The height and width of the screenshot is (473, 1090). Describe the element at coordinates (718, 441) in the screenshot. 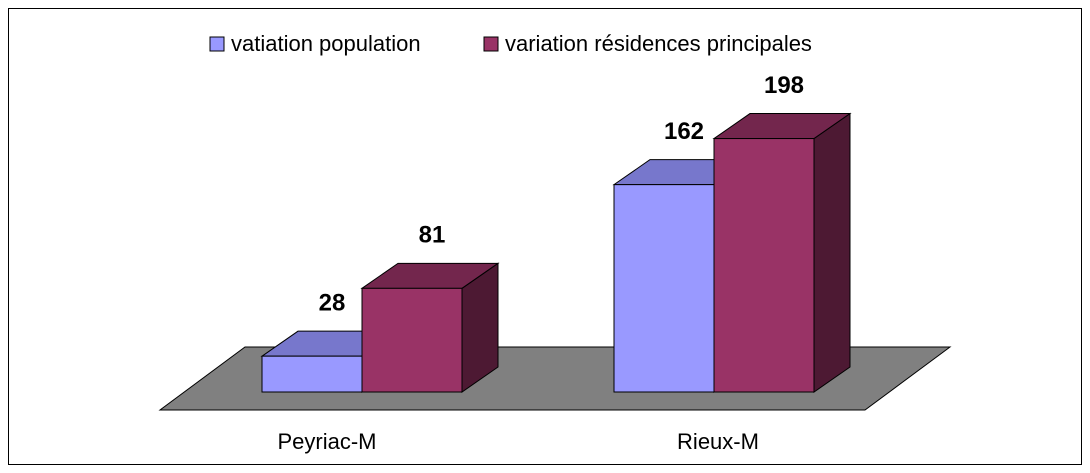

I see `x-tick-label: Rieux-M` at that location.